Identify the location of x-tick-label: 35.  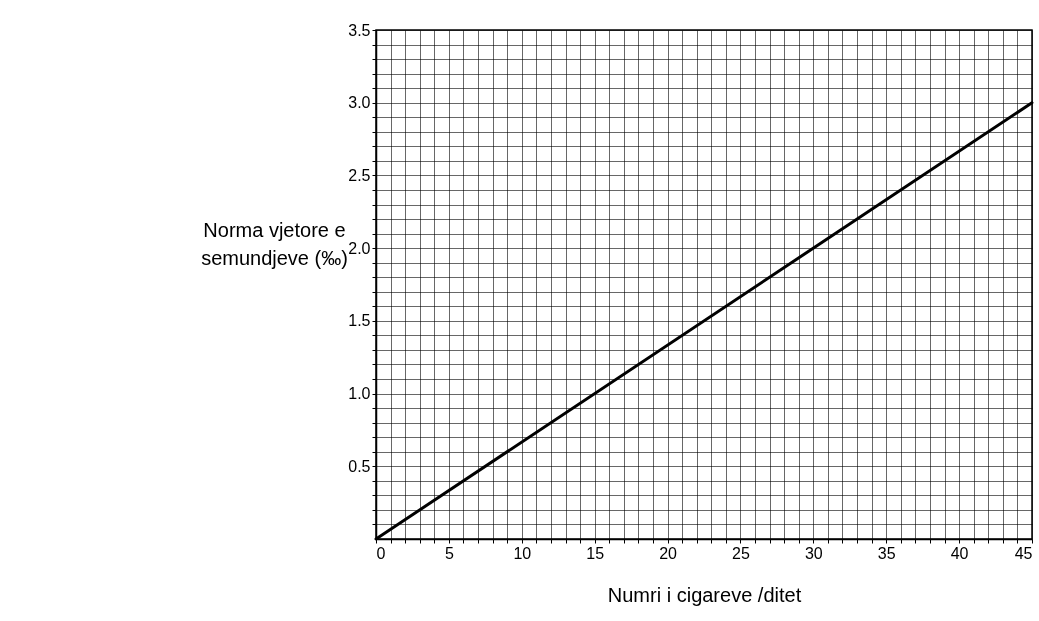
(886, 553).